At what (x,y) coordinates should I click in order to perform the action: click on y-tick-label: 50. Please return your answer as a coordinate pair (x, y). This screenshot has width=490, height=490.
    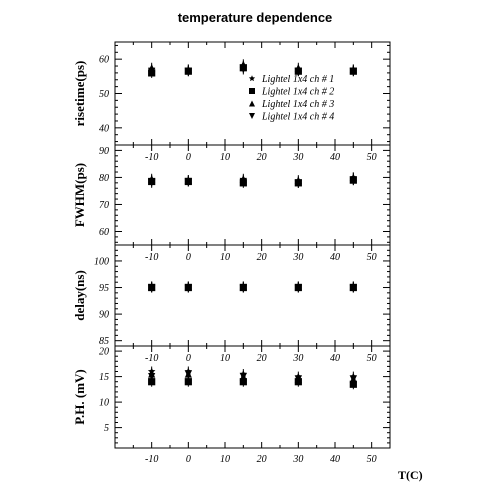
    Looking at the image, I should click on (104, 94).